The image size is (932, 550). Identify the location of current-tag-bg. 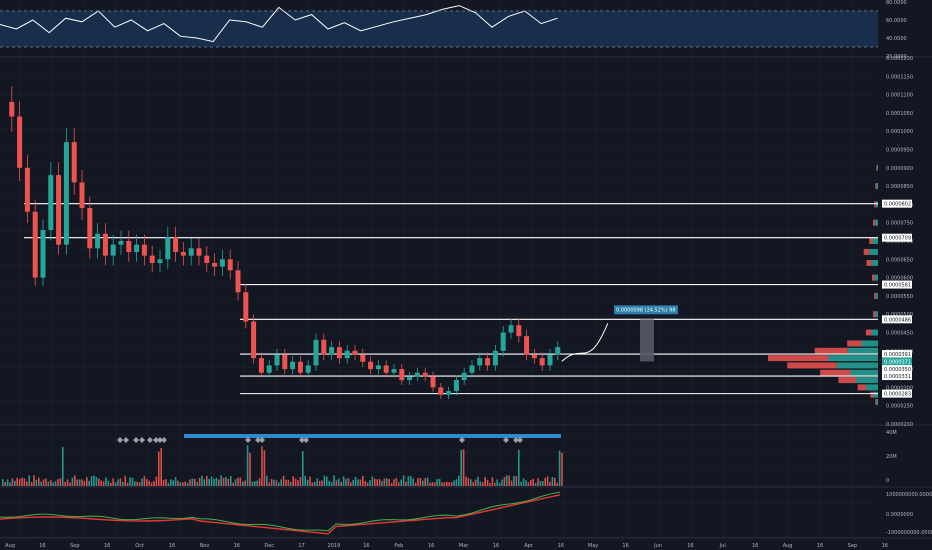
(897, 369).